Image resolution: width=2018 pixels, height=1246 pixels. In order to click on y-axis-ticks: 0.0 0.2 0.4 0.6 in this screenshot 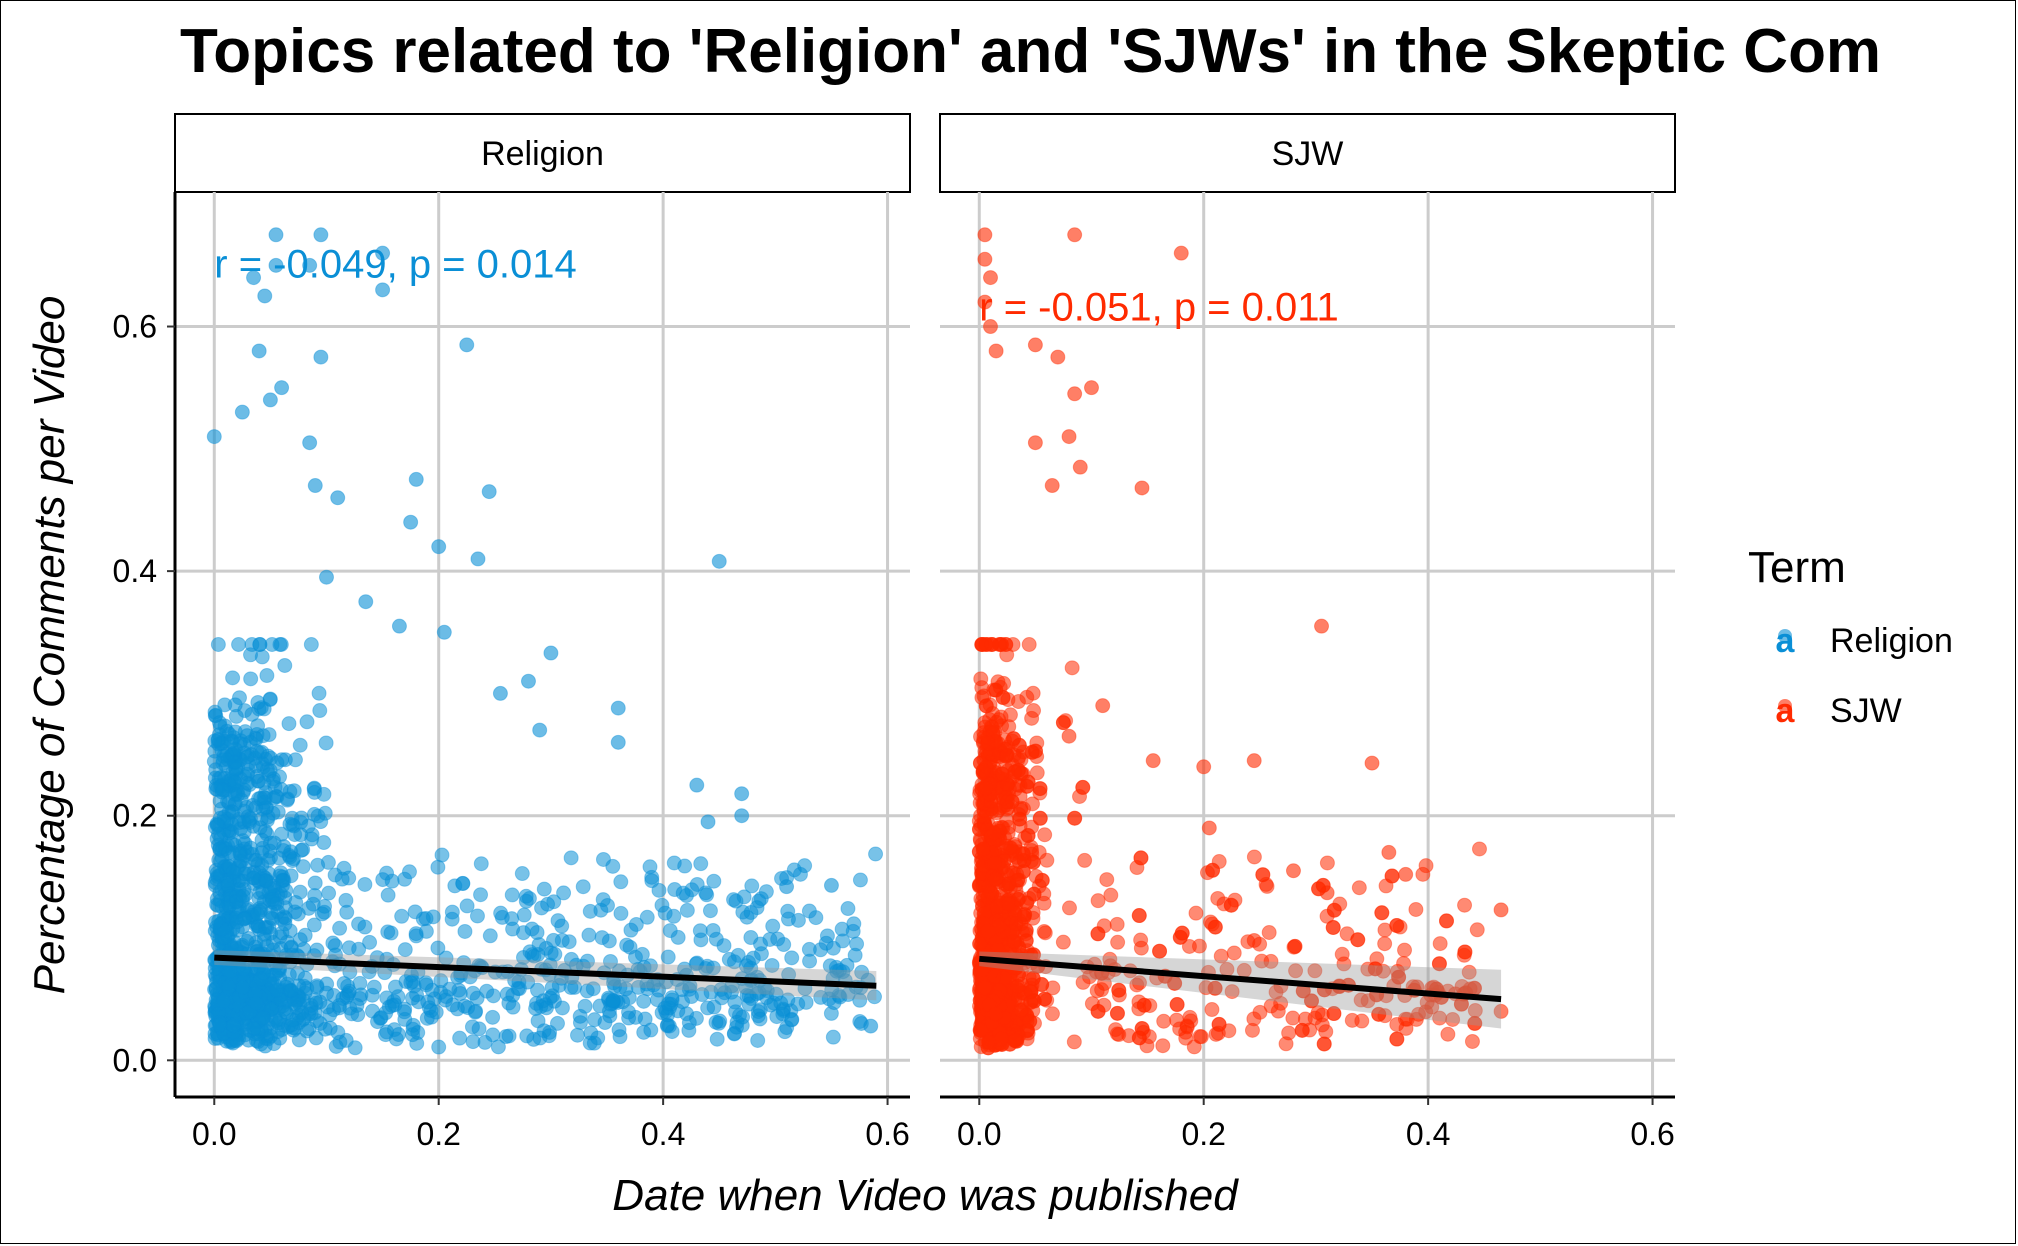, I will do `click(144, 693)`.